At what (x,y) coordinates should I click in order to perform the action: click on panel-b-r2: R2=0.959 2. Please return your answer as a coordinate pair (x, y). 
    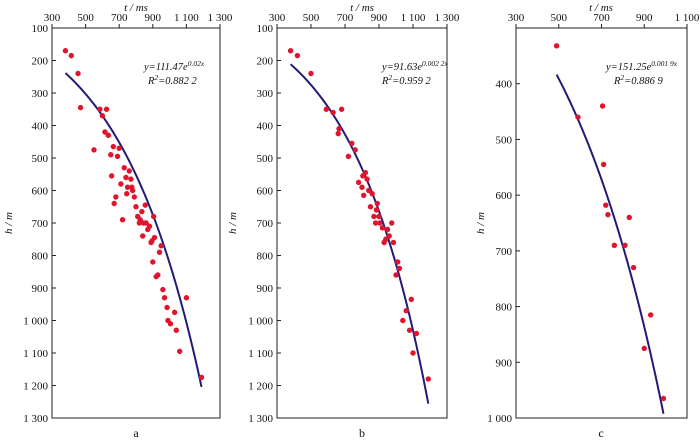
    Looking at the image, I should click on (406, 80).